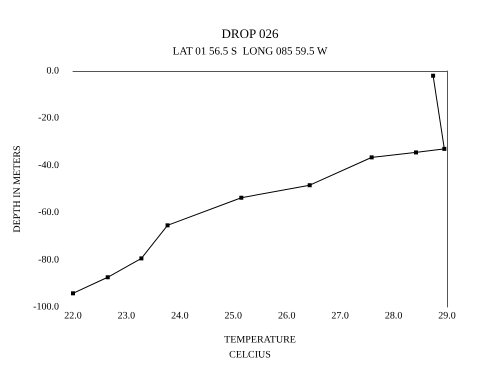  I want to click on x-tick-label: 24.0, so click(180, 316).